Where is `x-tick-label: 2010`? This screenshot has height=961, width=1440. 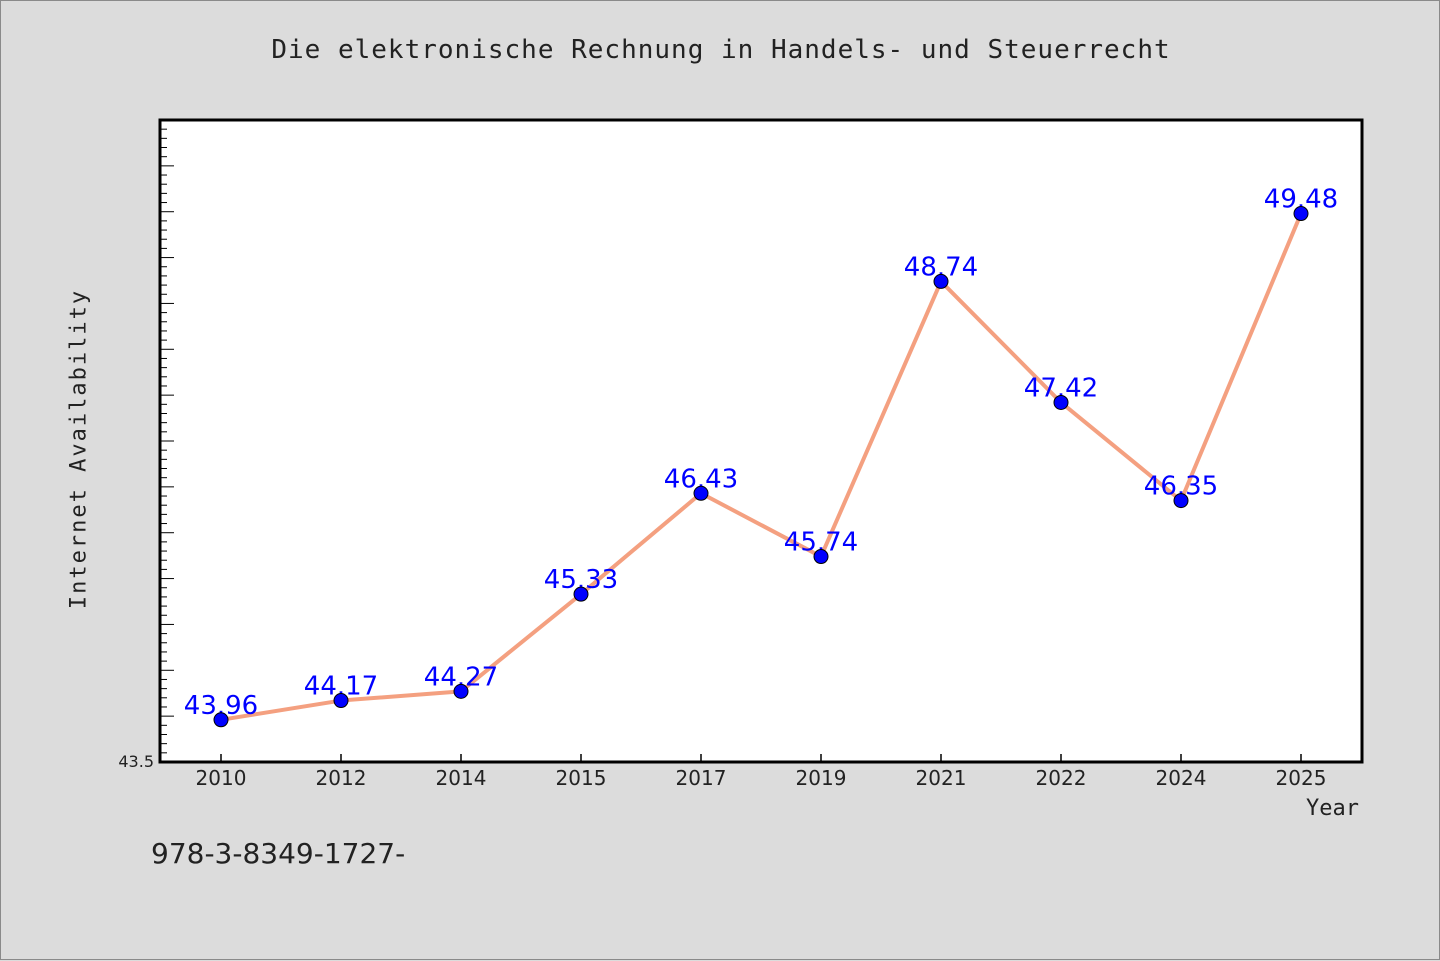
x-tick-label: 2010 is located at coordinates (221, 778).